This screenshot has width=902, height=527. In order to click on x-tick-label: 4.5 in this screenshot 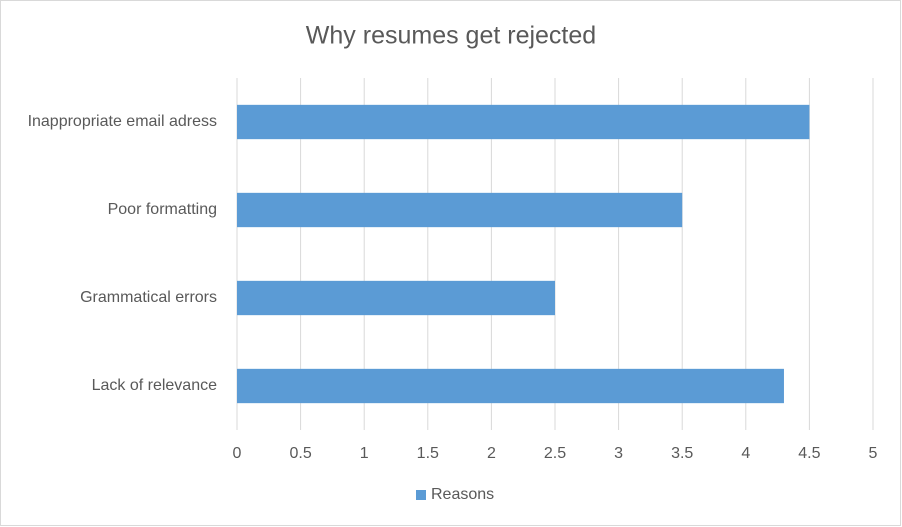, I will do `click(809, 453)`.